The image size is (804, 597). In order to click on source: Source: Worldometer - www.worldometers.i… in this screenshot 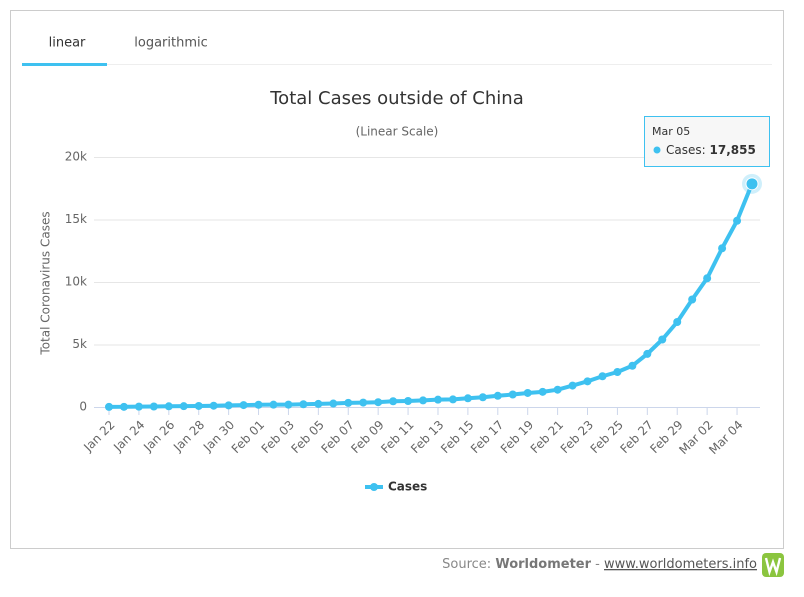, I will do `click(599, 564)`.